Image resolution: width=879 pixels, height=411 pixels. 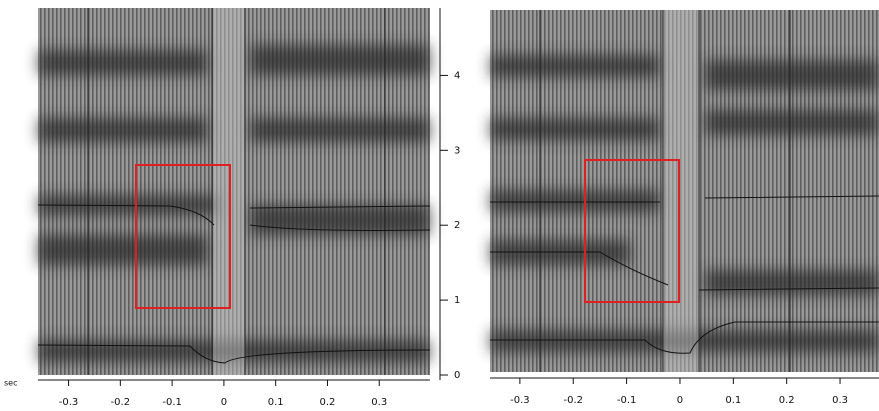 I want to click on y-tick-label: 2, so click(x=457, y=225).